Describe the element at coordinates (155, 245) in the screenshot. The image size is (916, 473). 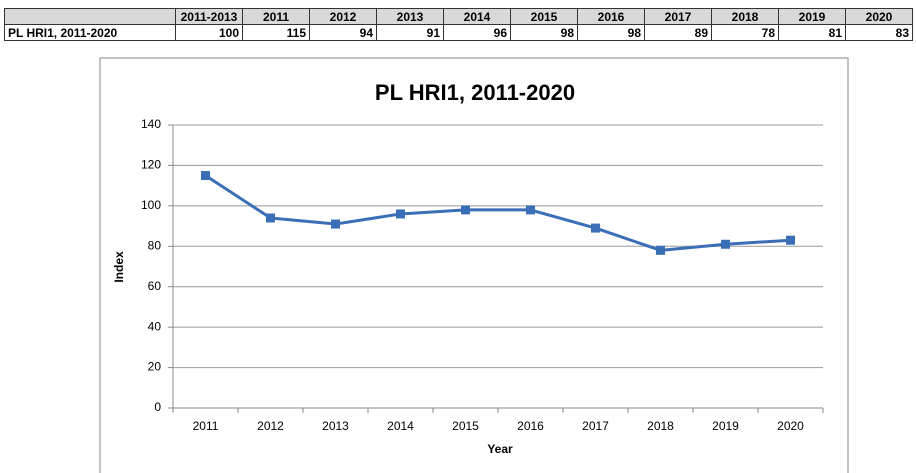
I see `y-tick-label: 80` at that location.